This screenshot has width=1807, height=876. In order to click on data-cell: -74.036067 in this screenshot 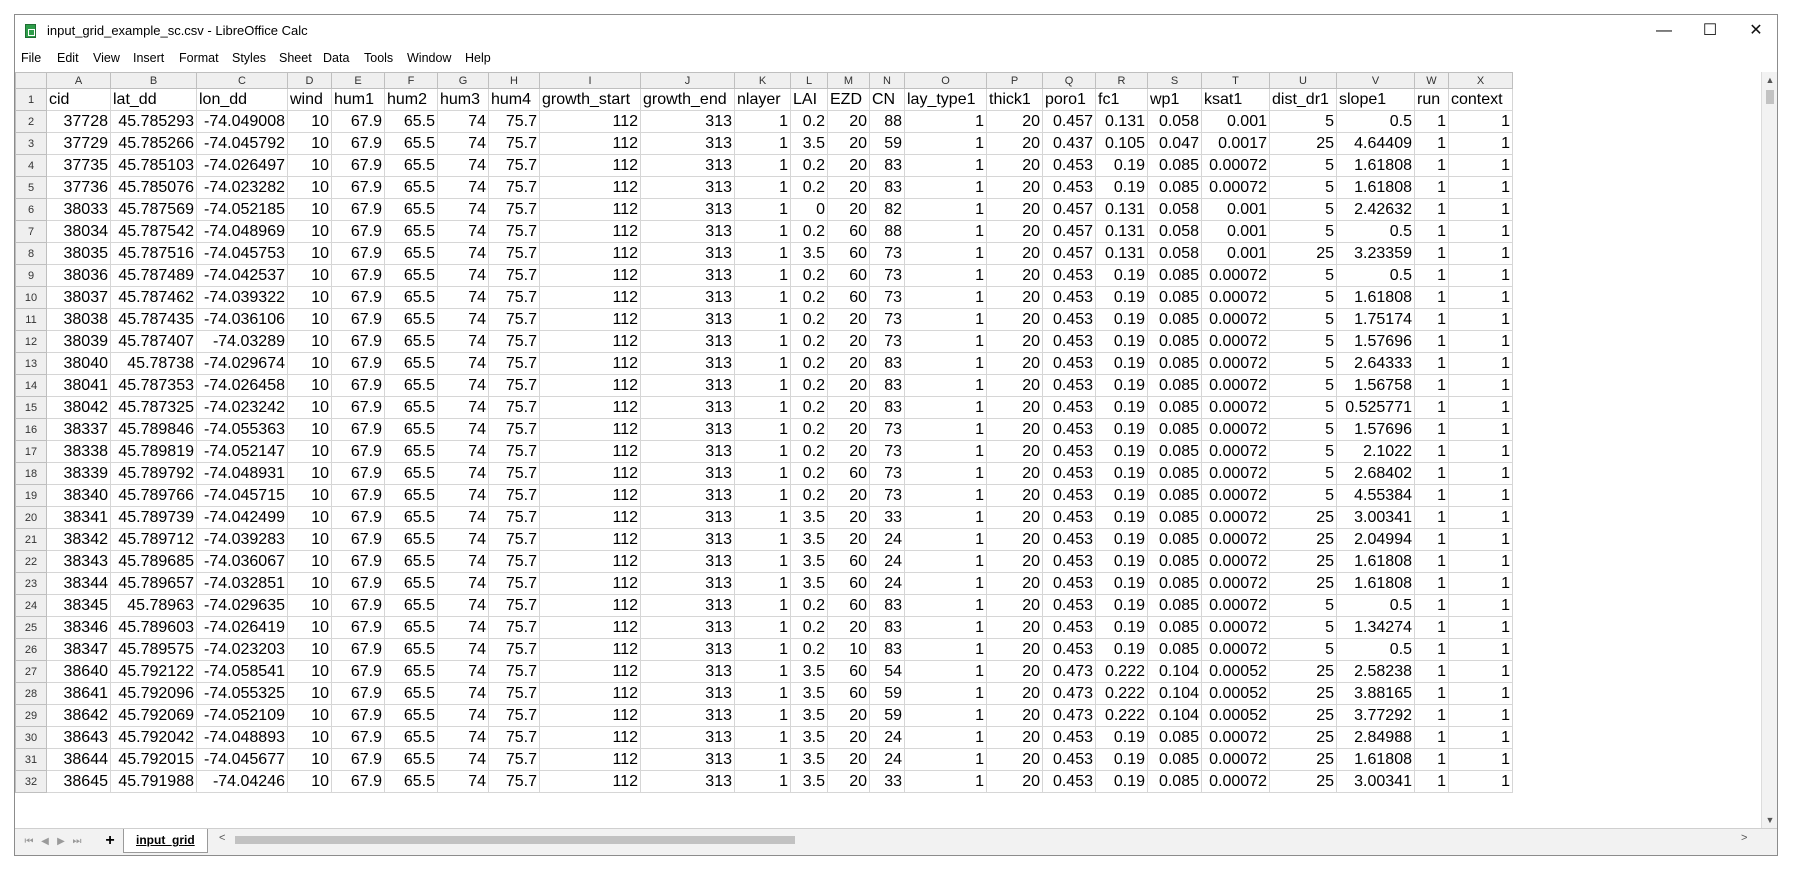, I will do `click(242, 561)`.